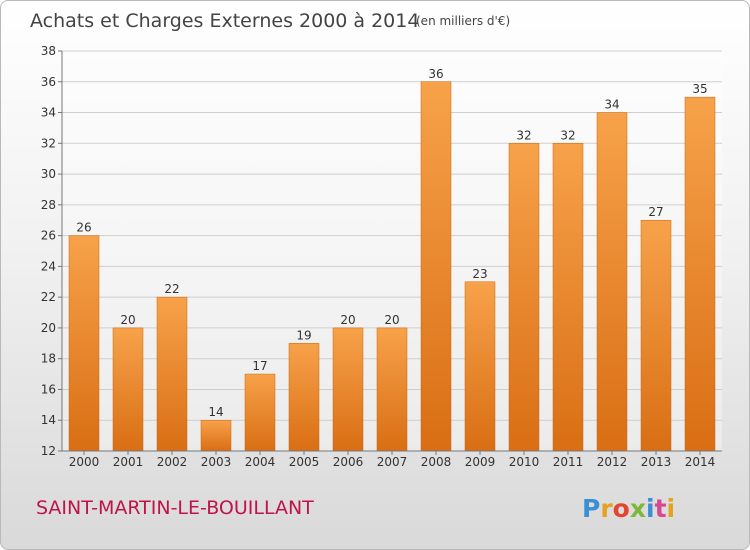 The height and width of the screenshot is (550, 750). What do you see at coordinates (303, 335) in the screenshot?
I see `value-label: 19` at bounding box center [303, 335].